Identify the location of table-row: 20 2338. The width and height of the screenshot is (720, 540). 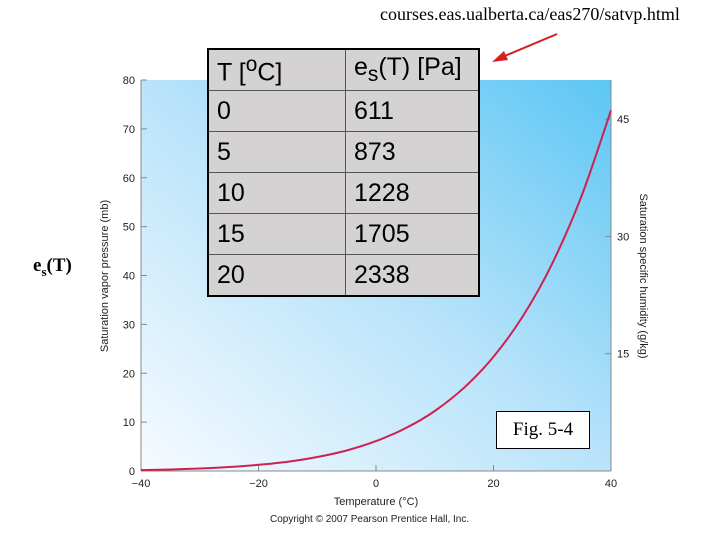
(343, 275).